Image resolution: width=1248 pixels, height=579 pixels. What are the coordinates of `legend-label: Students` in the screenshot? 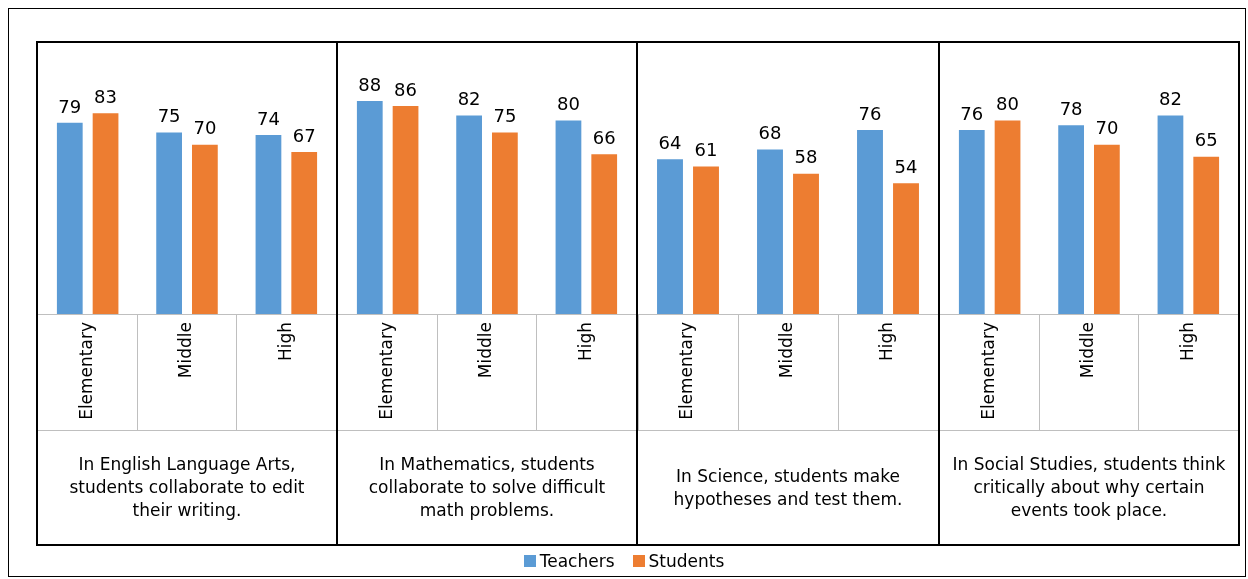 It's located at (686, 561).